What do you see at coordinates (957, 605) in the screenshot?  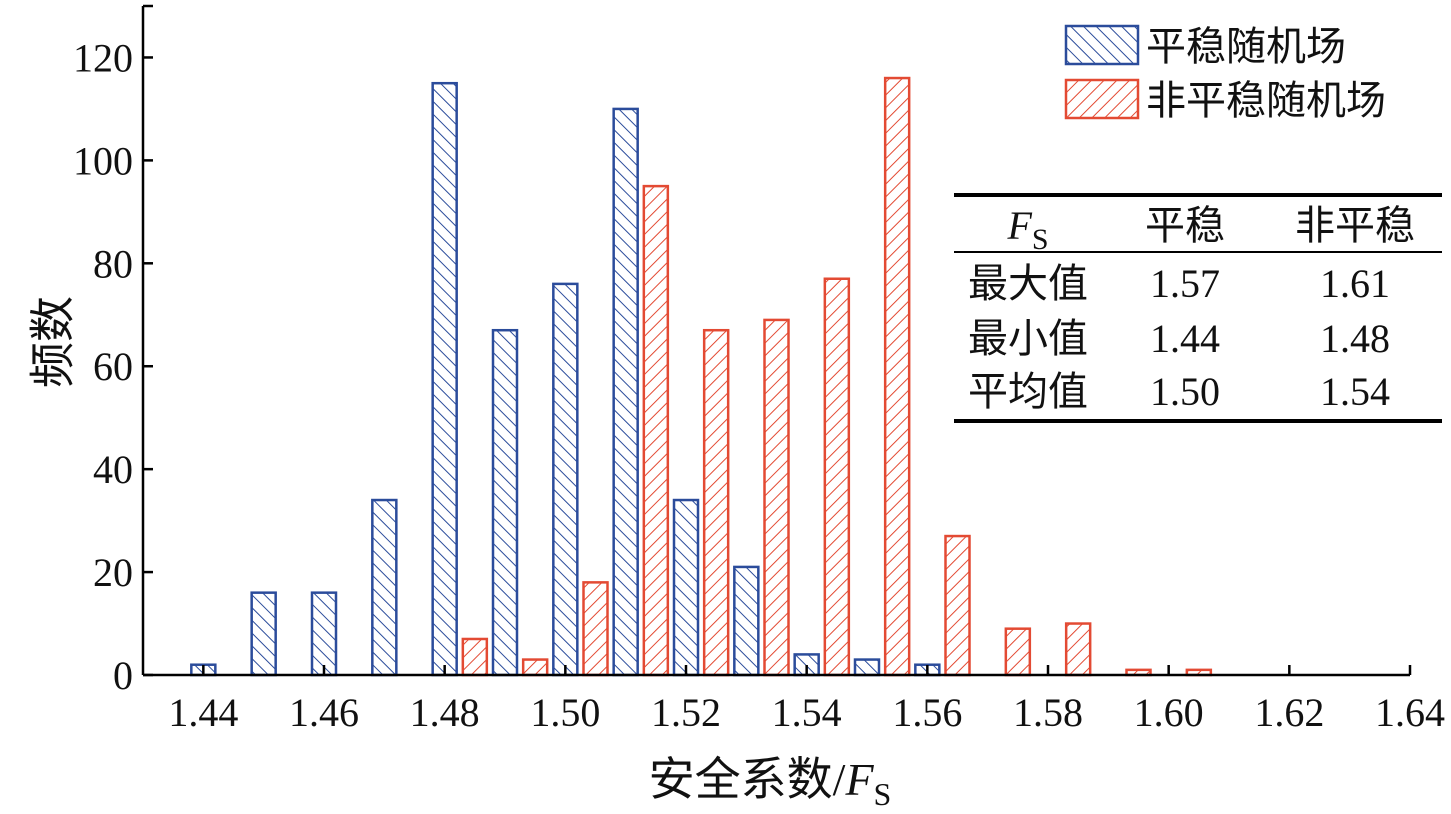 I see `bar-series2-1.56` at bounding box center [957, 605].